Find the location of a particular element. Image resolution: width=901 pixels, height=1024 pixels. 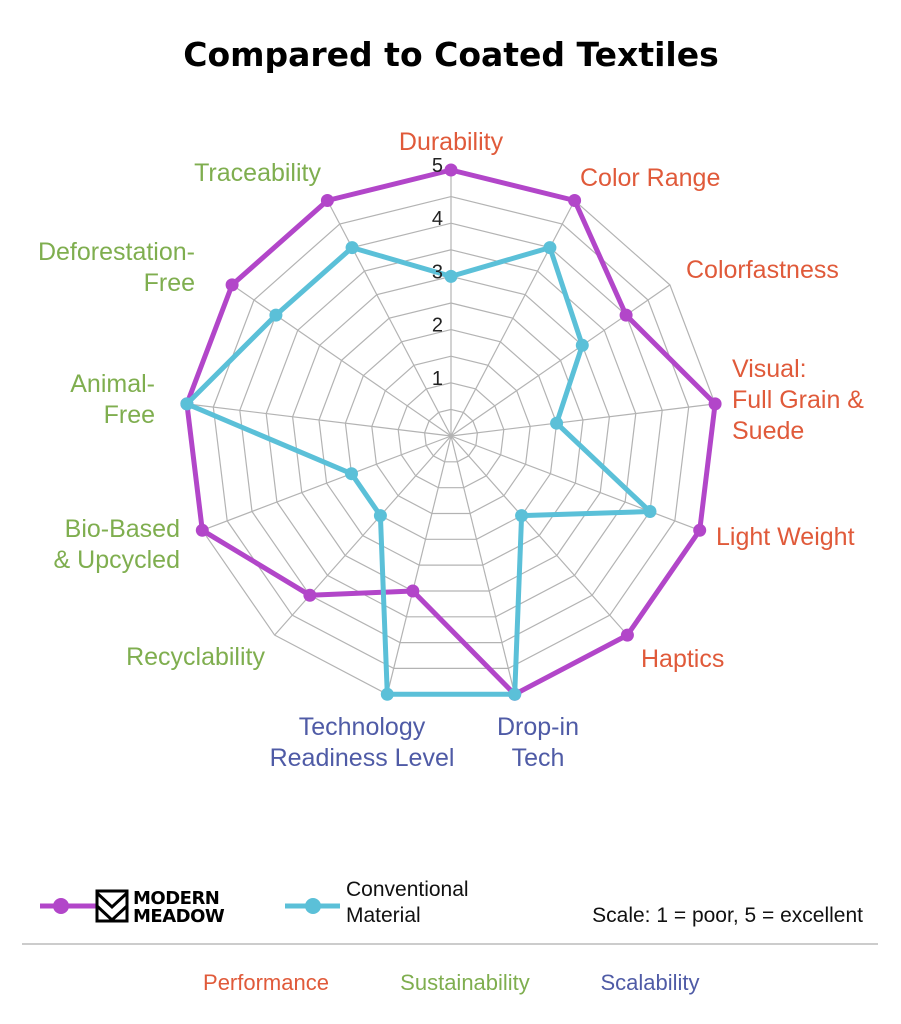

axis-label-2-line-0: Colorfastness is located at coordinates (762, 270).